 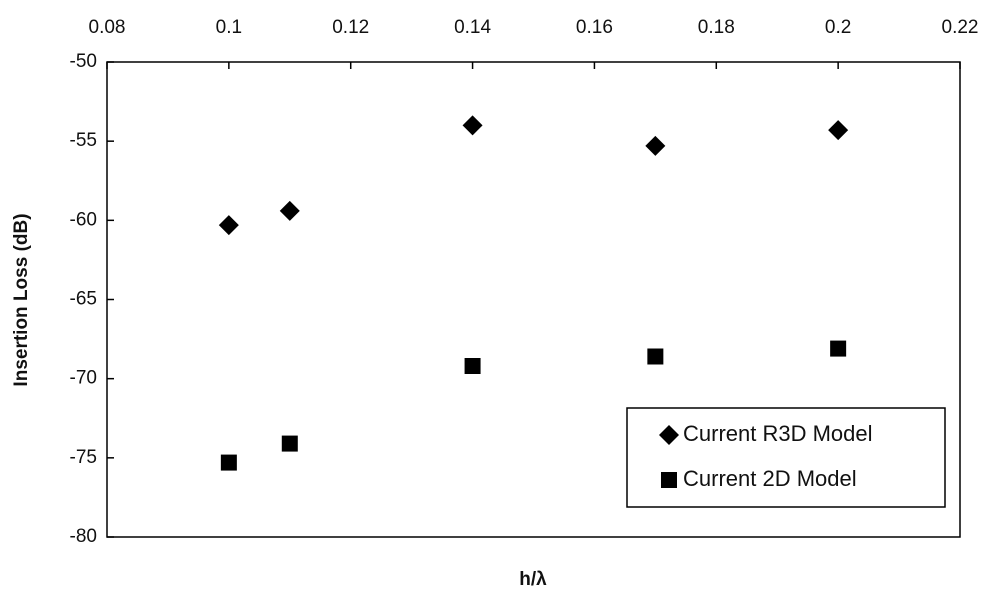 I want to click on y-tick-label: -70, so click(x=83, y=378).